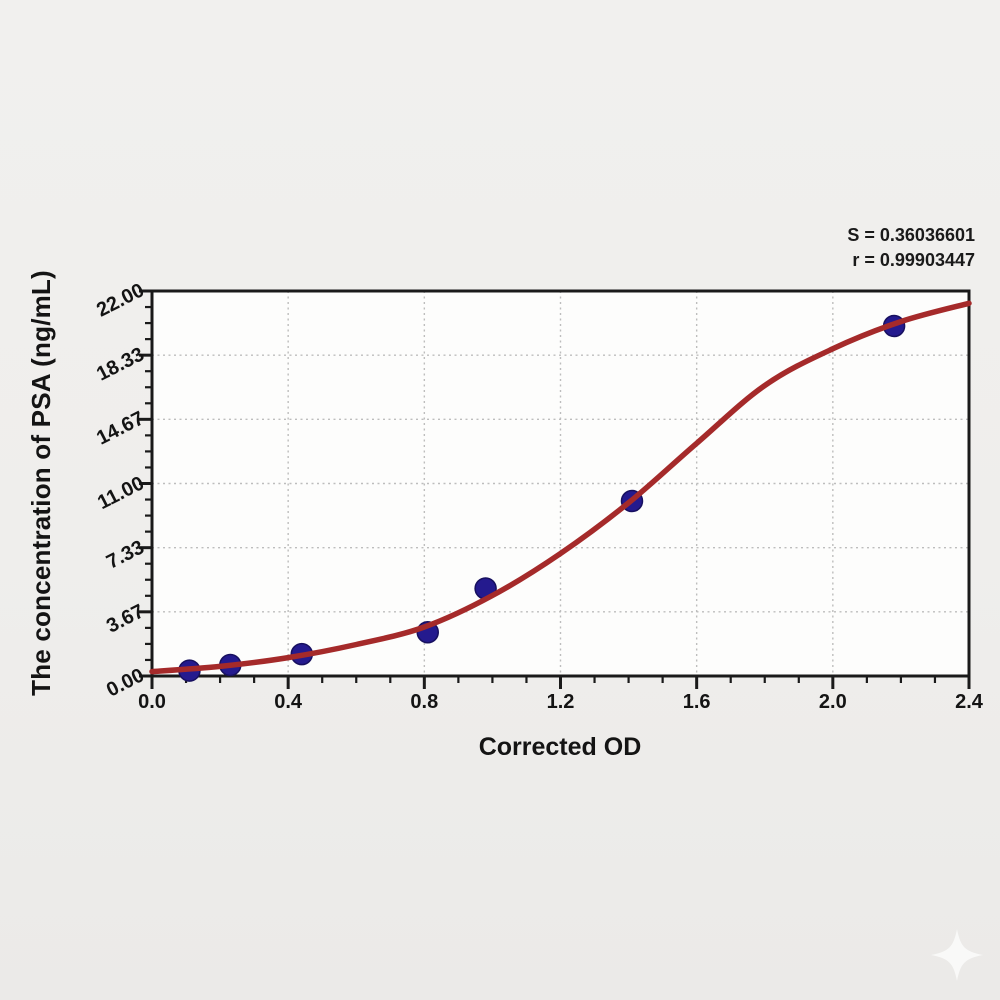 Image resolution: width=1000 pixels, height=1000 pixels. Describe the element at coordinates (957, 955) in the screenshot. I see `sparkle-star-icon` at that location.